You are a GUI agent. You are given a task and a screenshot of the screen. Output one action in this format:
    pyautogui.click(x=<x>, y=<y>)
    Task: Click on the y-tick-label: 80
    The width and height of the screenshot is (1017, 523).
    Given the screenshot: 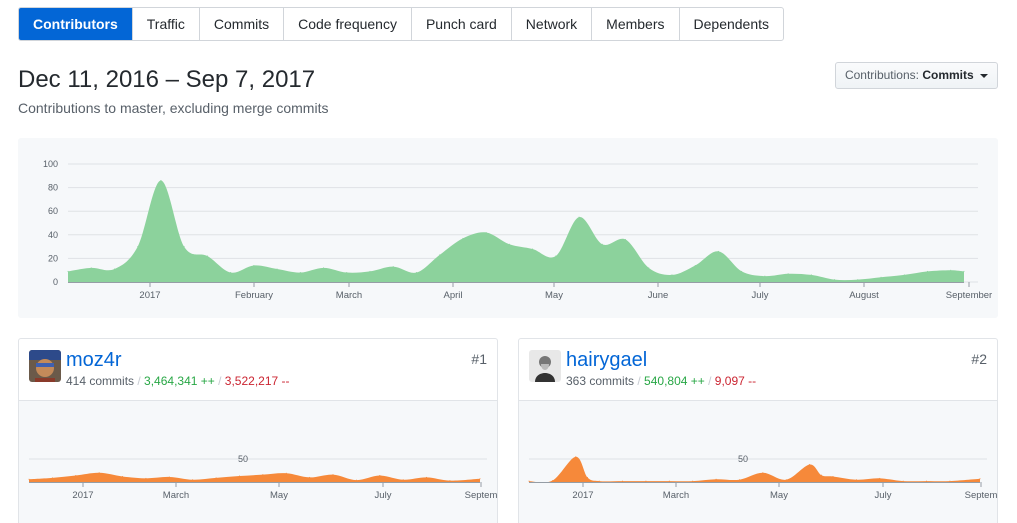 What is the action you would take?
    pyautogui.click(x=53, y=188)
    